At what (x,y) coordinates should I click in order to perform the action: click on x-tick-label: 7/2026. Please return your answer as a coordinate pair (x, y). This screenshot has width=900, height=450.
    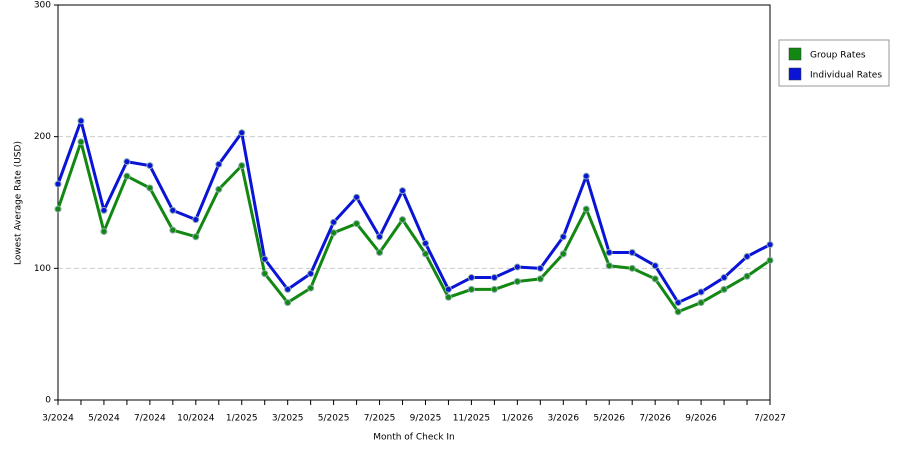
    Looking at the image, I should click on (655, 419).